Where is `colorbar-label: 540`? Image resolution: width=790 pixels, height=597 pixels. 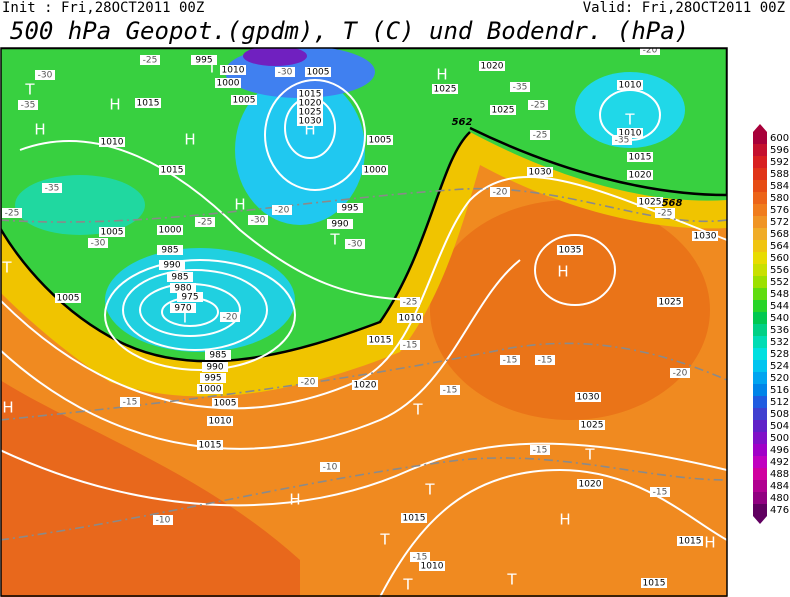
colorbar-label: 540 is located at coordinates (779, 318).